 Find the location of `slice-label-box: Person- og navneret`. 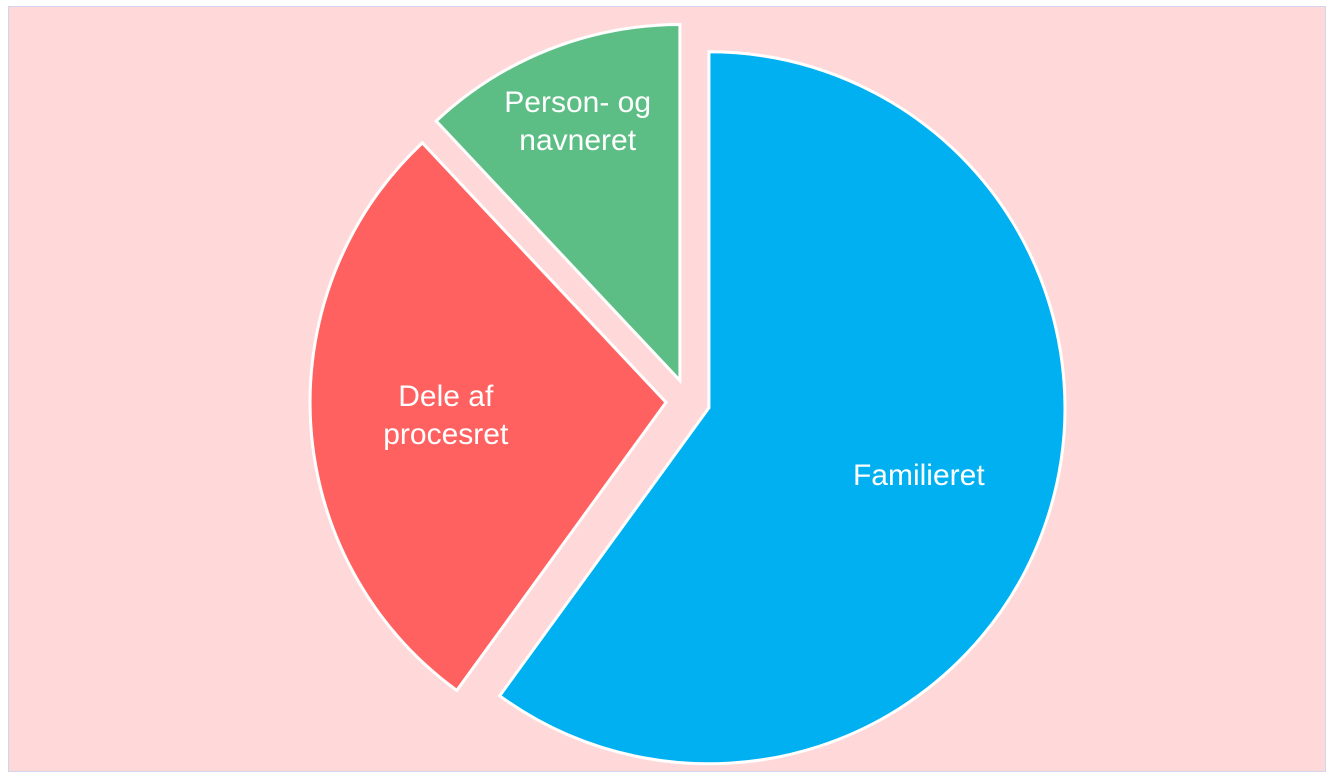

slice-label-box: Person- og navneret is located at coordinates (578, 122).